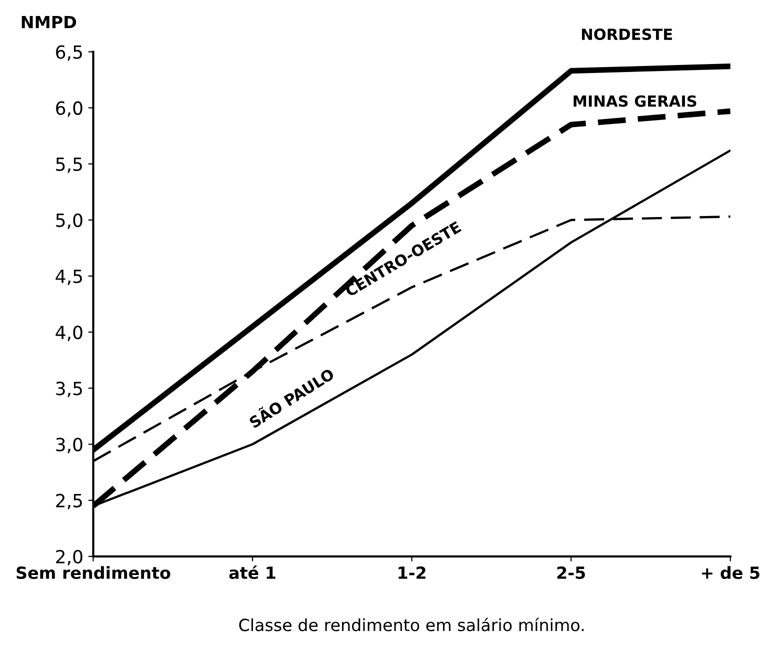 Image resolution: width=777 pixels, height=647 pixels. What do you see at coordinates (69, 278) in the screenshot?
I see `y-tick-label: 4,5` at bounding box center [69, 278].